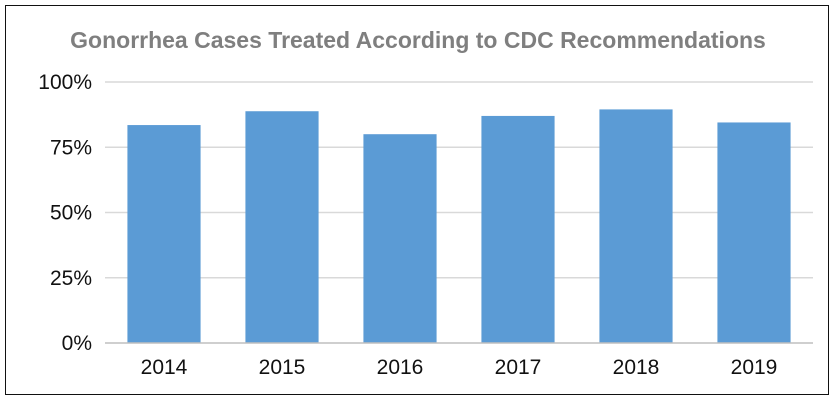 The image size is (836, 397). What do you see at coordinates (71, 147) in the screenshot?
I see `y-tick-label: 75%` at bounding box center [71, 147].